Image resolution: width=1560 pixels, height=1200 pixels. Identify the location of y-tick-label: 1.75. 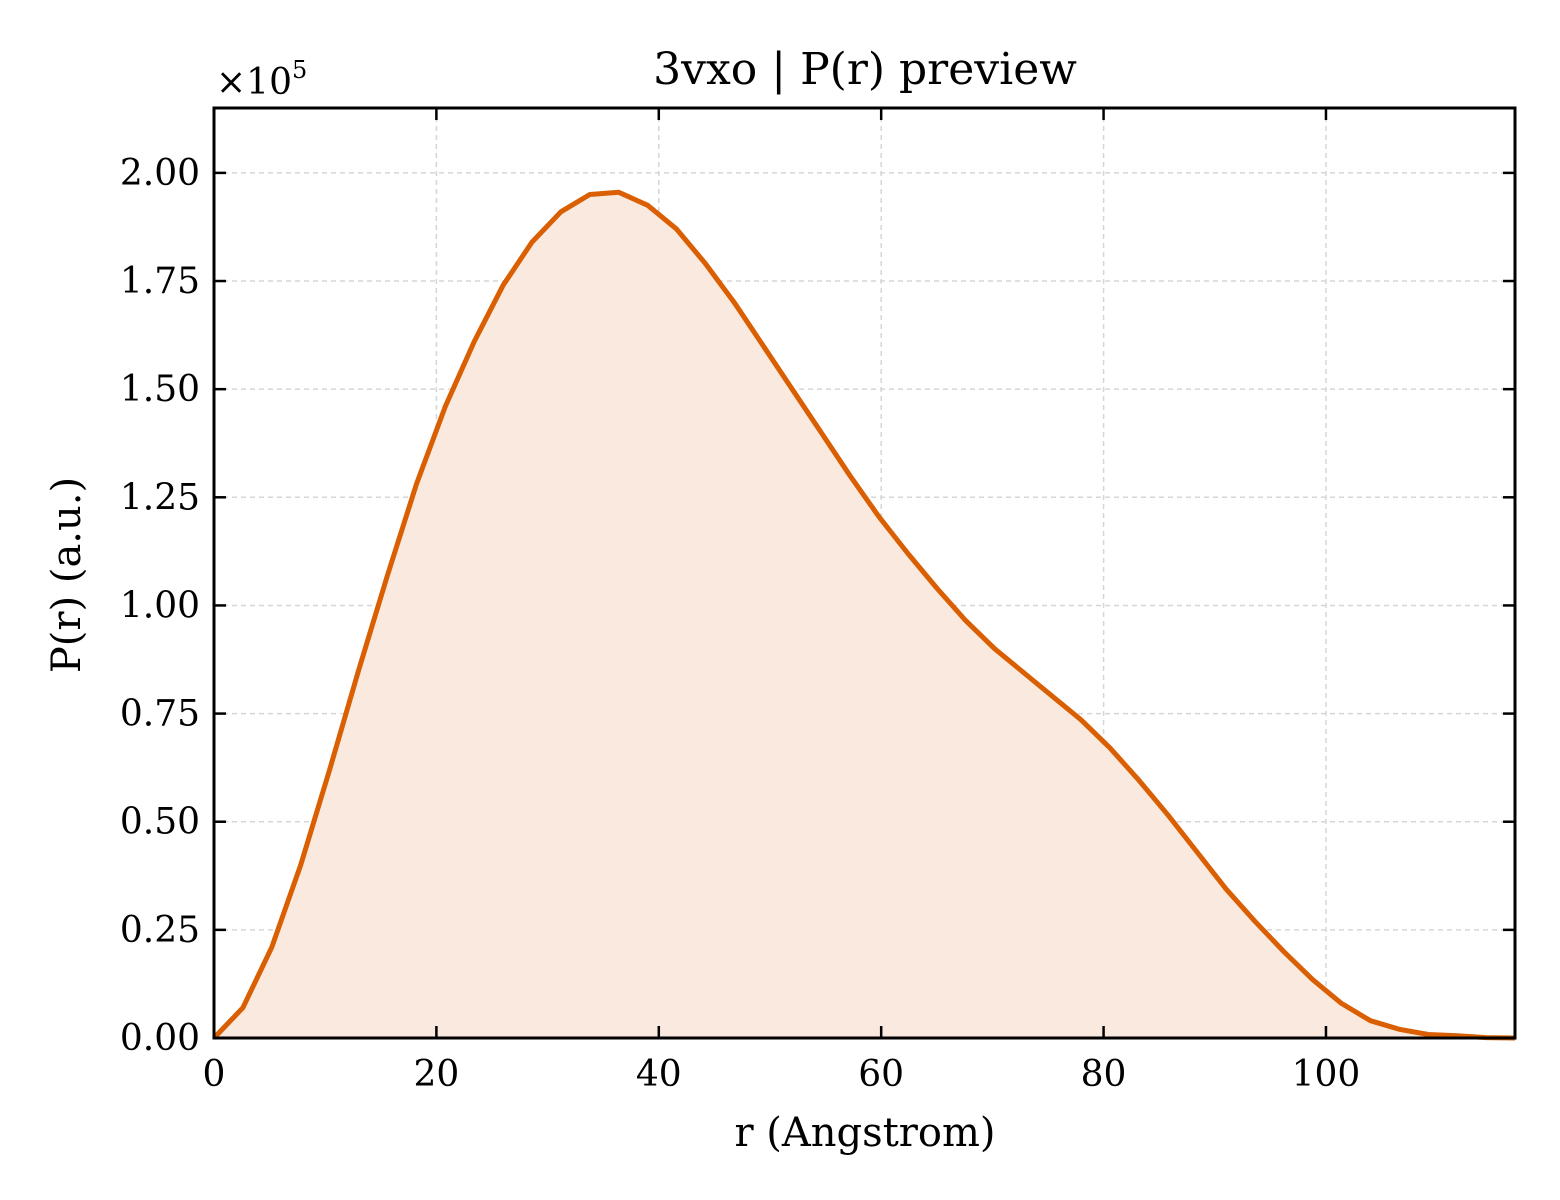
(160, 281).